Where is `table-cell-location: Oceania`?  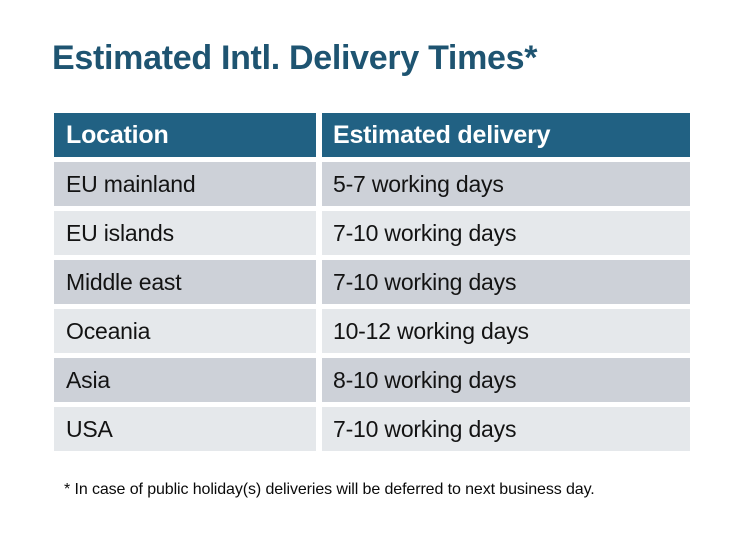 table-cell-location: Oceania is located at coordinates (185, 331).